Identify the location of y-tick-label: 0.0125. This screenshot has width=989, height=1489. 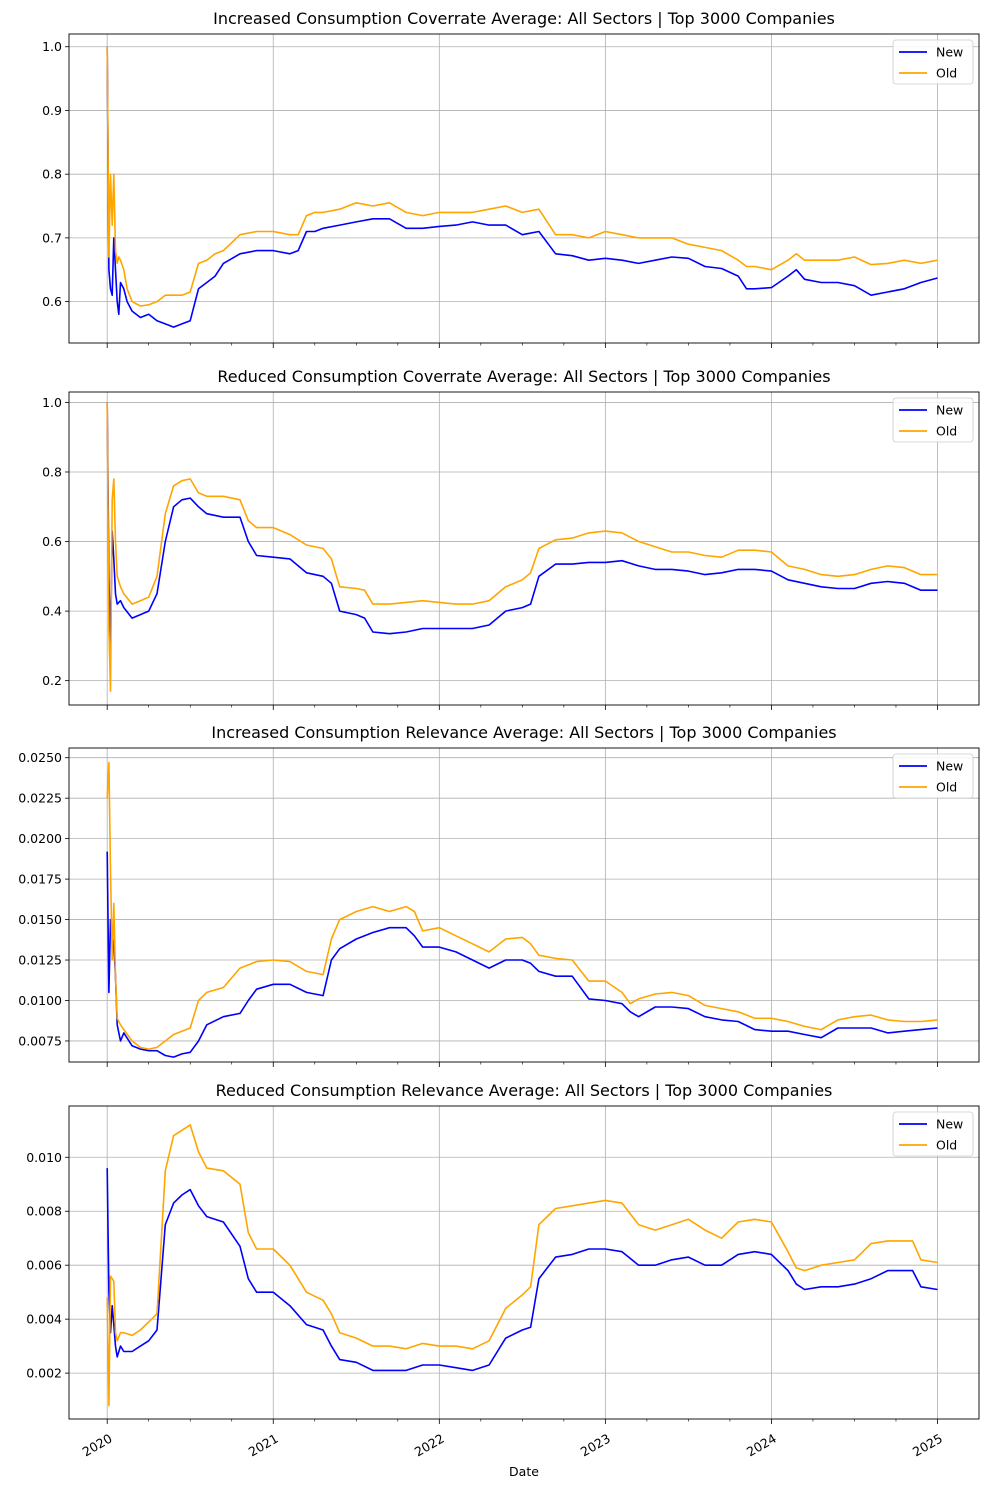
(40, 960).